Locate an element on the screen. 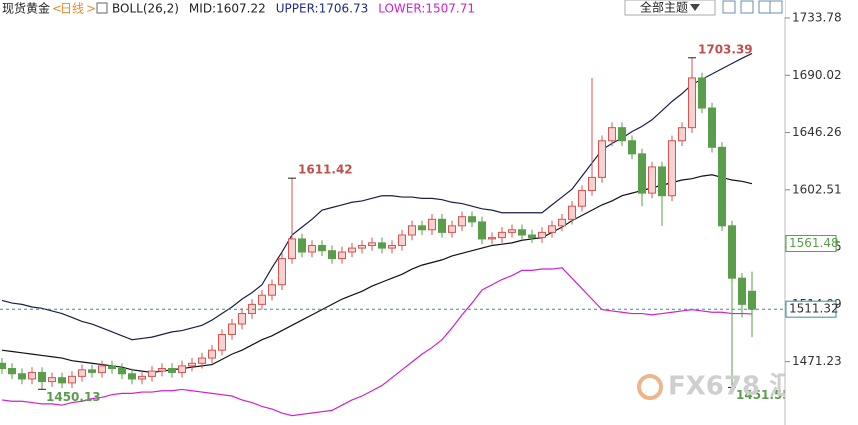 The width and height of the screenshot is (858, 425). high-label: 1703.39 is located at coordinates (725, 49).